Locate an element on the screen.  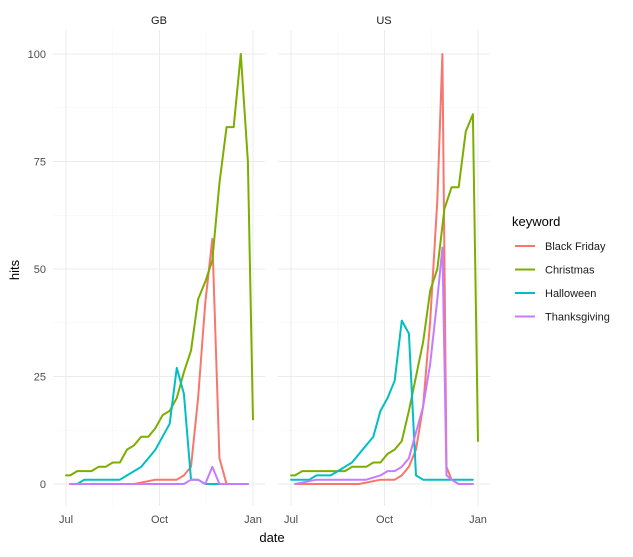
facet-label-gb: GB is located at coordinates (159, 21).